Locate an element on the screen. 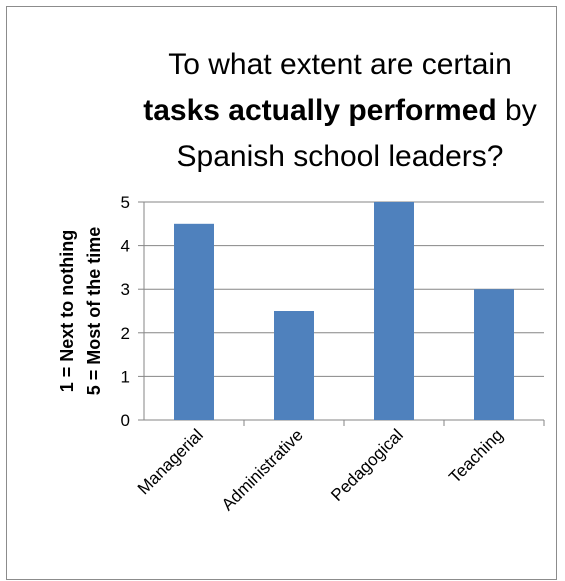 This screenshot has height=581, width=565. chart-title-segment: tasks actually performed is located at coordinates (319, 110).